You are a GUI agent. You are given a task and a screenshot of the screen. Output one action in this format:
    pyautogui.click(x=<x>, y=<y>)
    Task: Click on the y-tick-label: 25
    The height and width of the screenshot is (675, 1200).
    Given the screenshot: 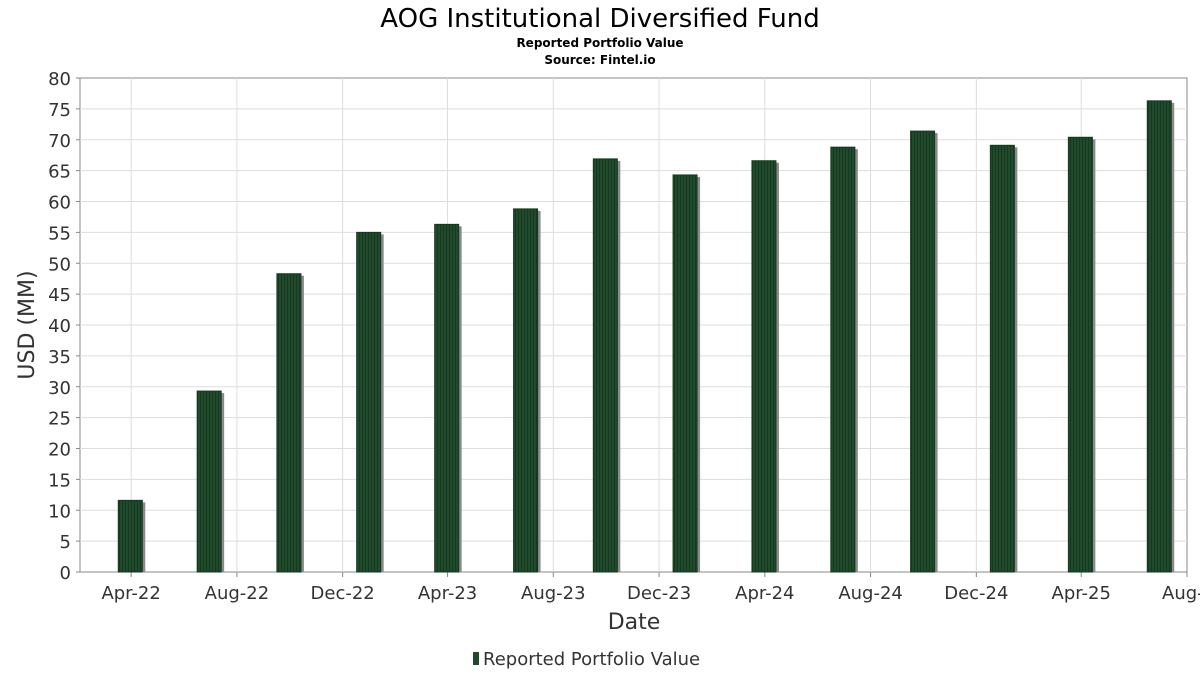 What is the action you would take?
    pyautogui.click(x=59, y=419)
    